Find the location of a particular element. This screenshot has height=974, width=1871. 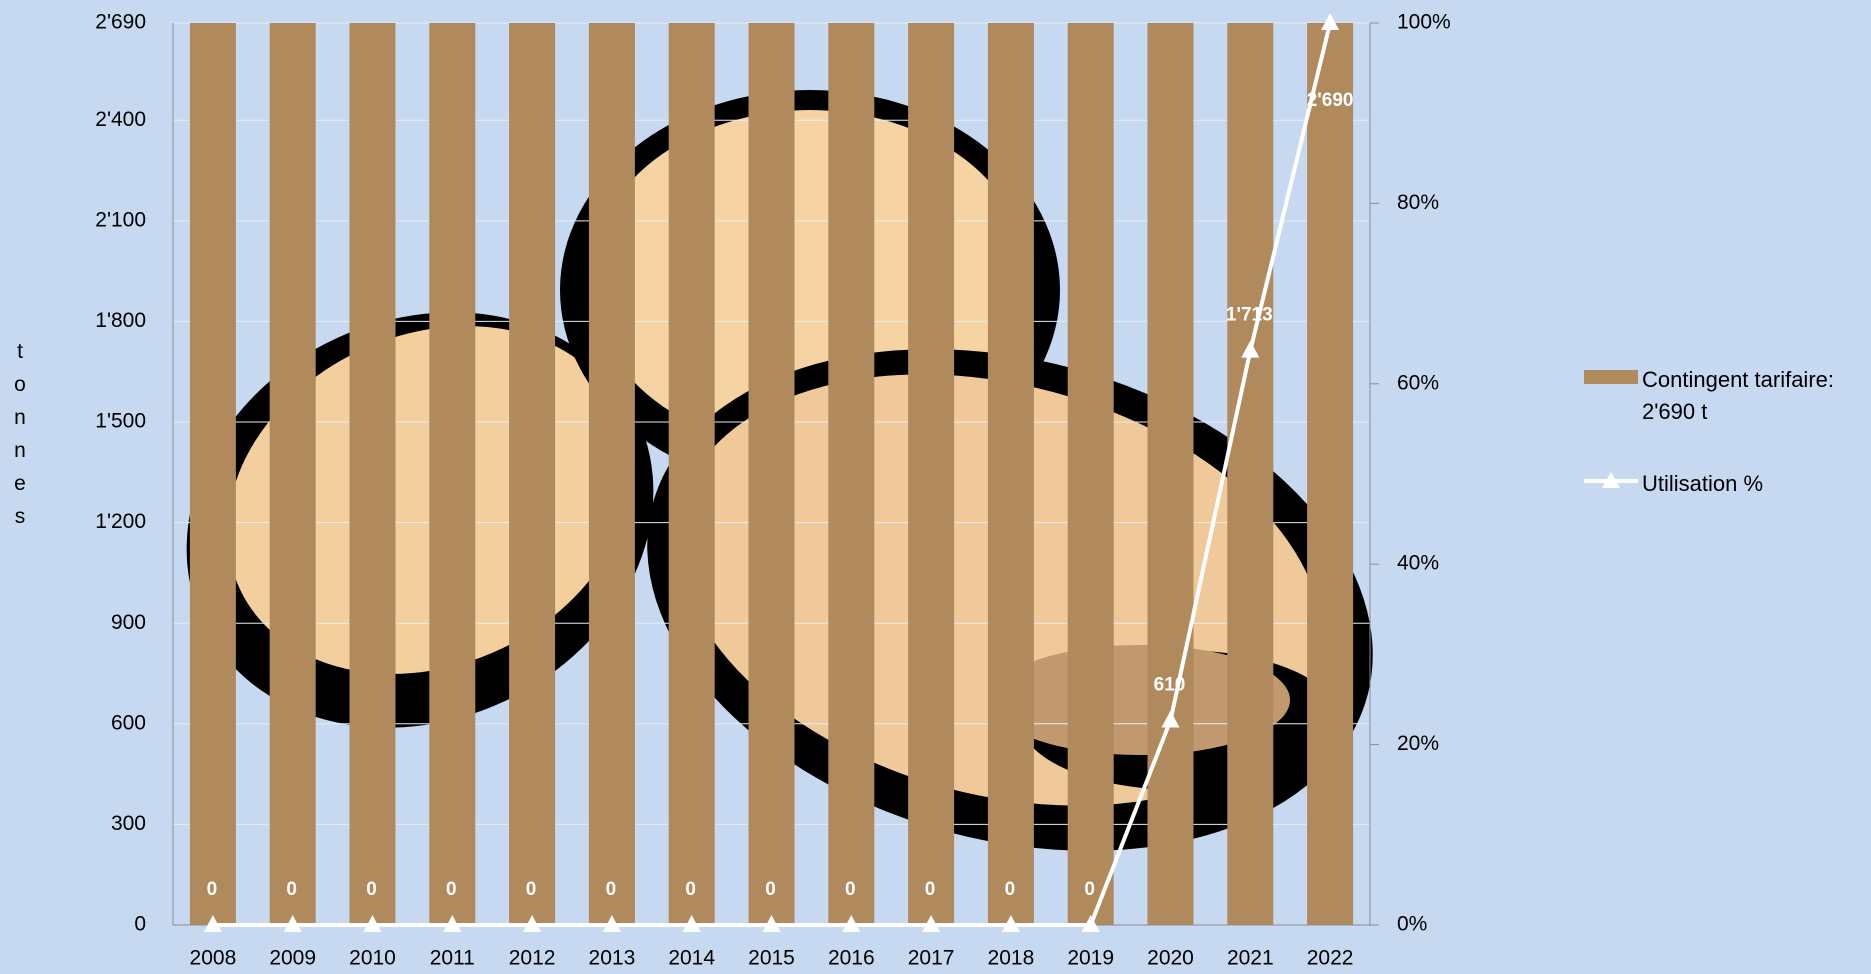

x-tick-label: 2010 is located at coordinates (372, 958).